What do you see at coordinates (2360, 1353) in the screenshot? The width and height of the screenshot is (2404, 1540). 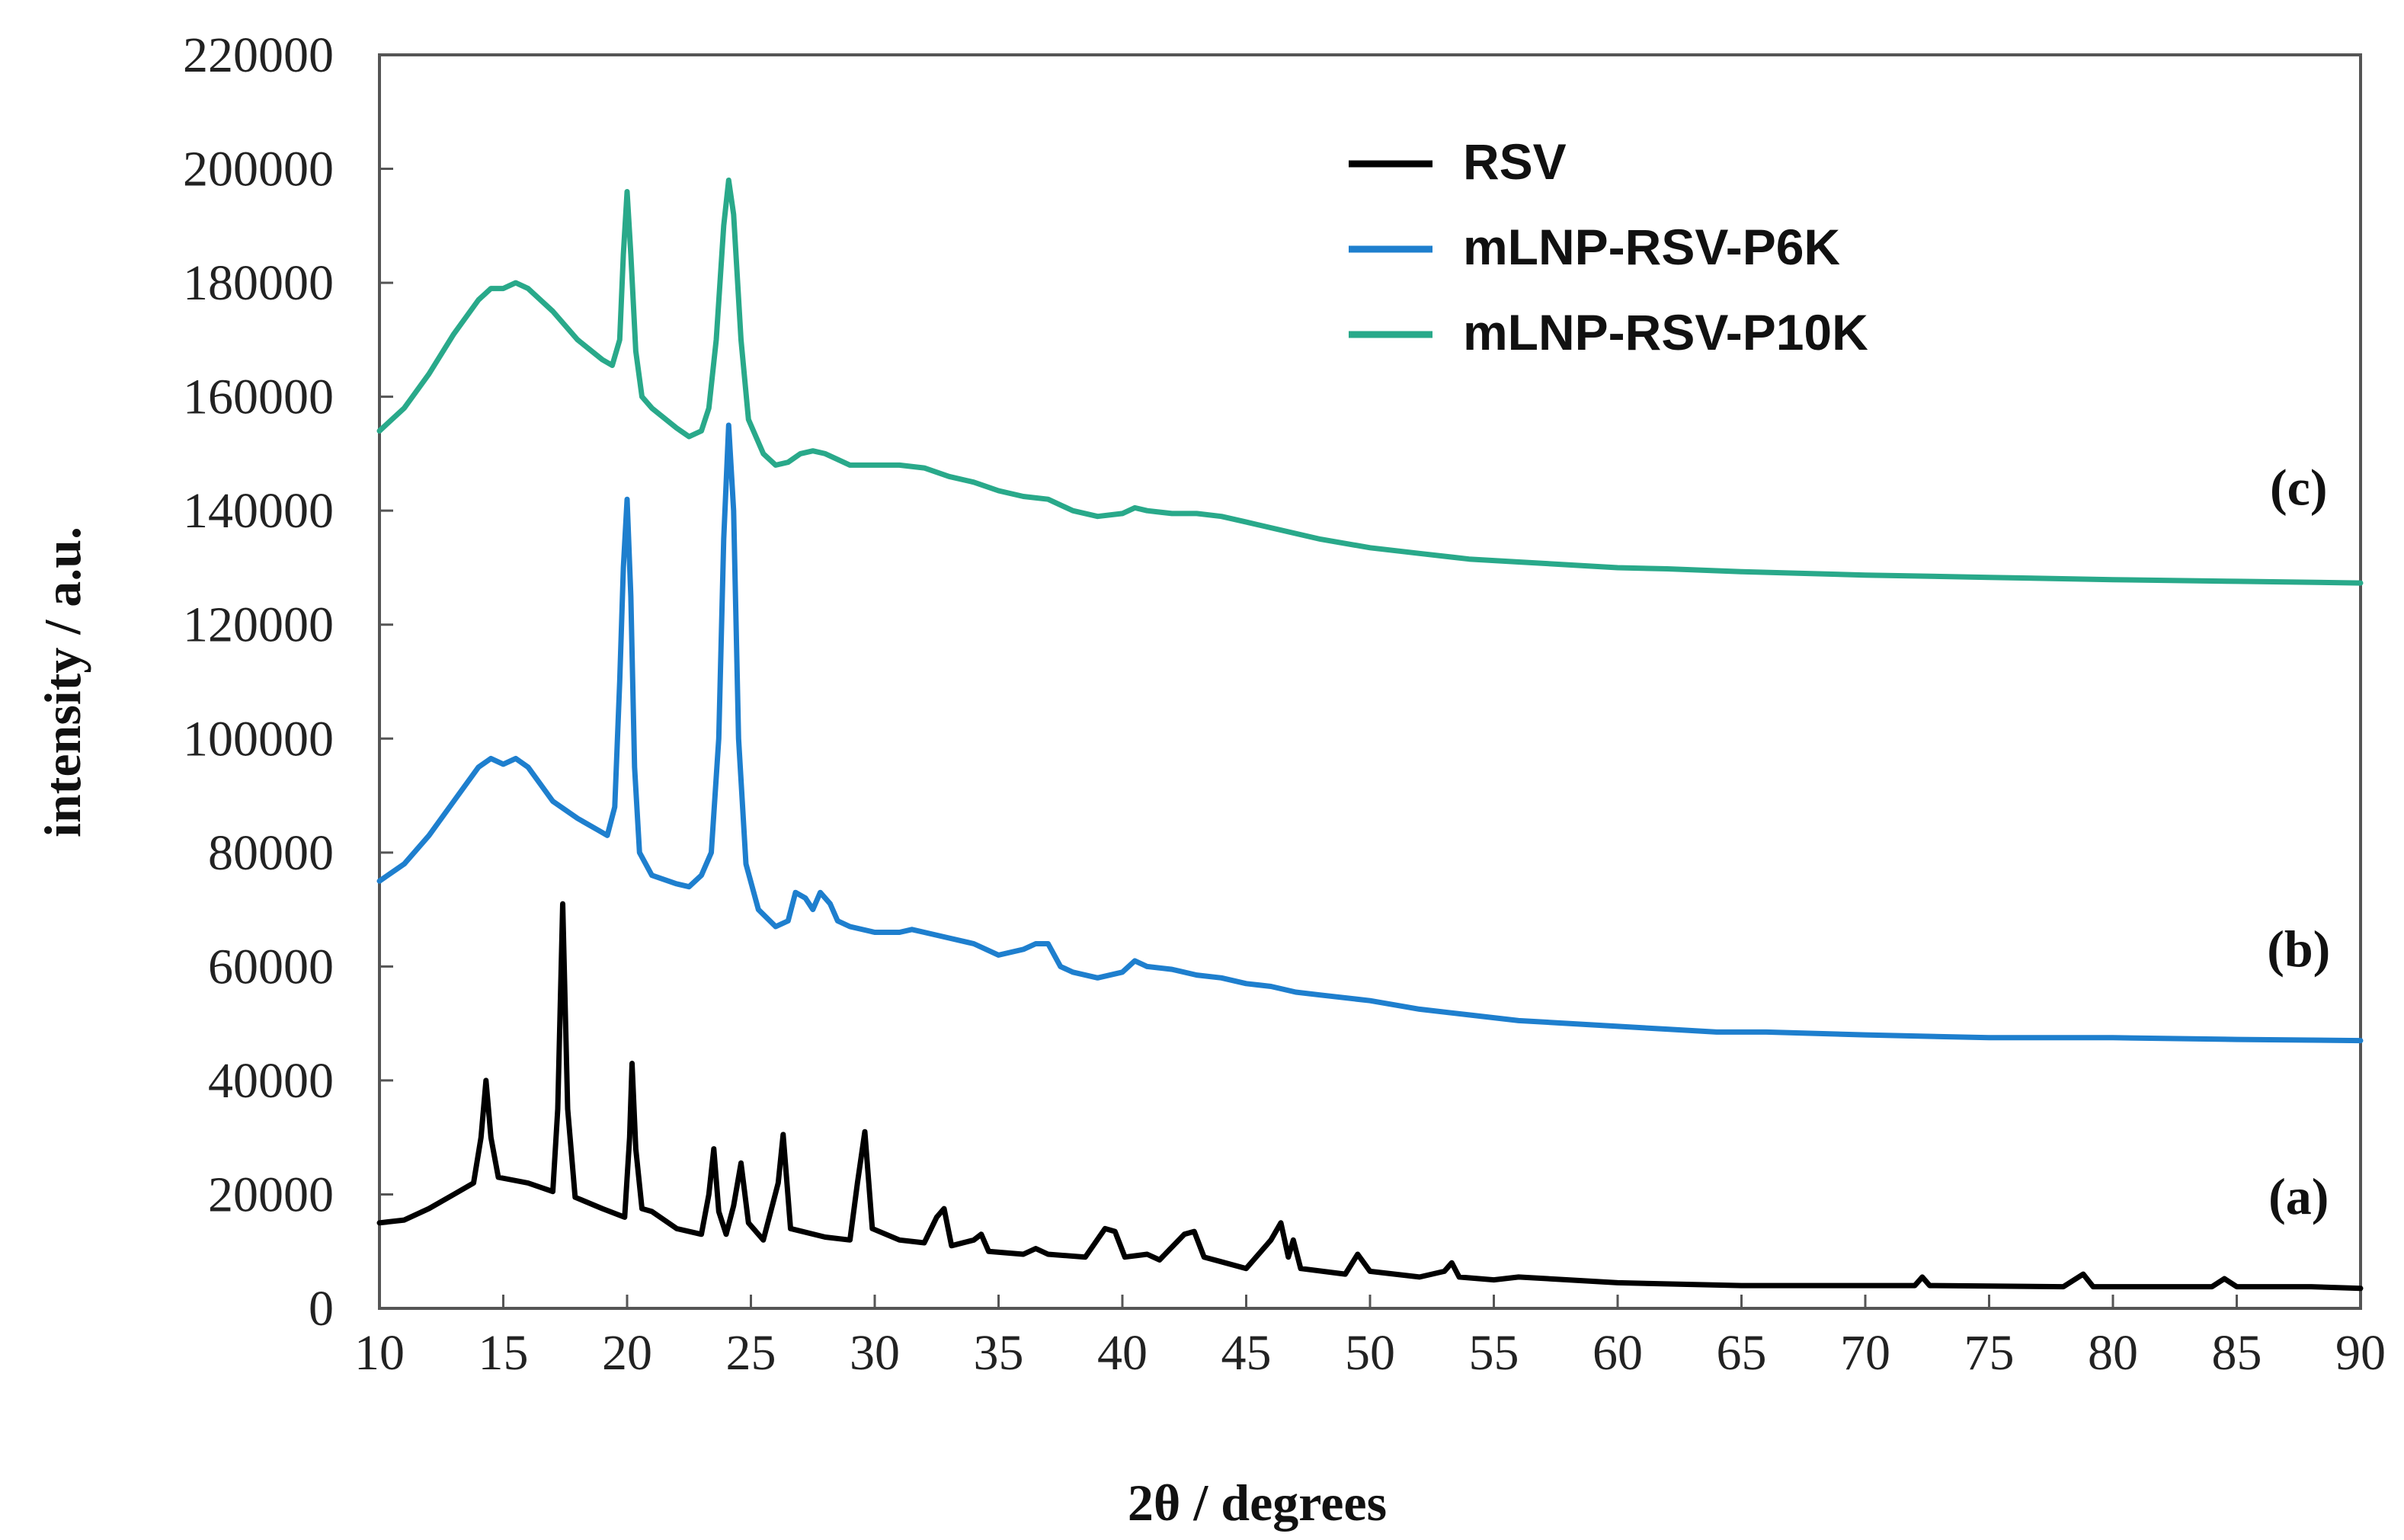 I see `x-tick-label: 90` at bounding box center [2360, 1353].